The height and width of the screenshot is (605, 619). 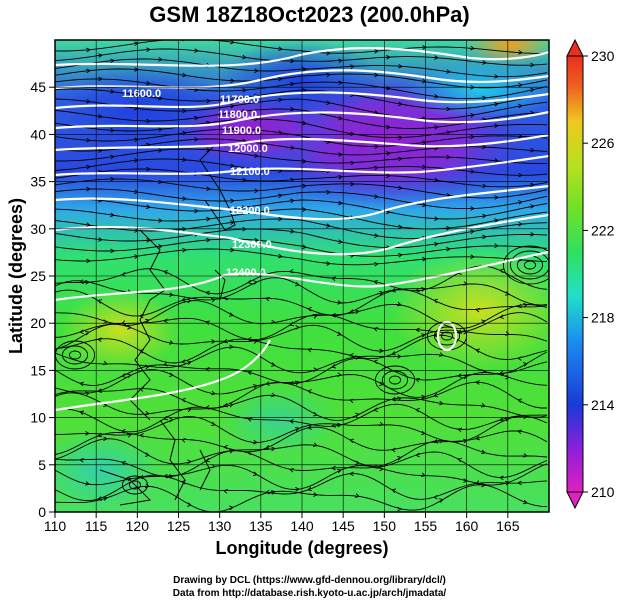 What do you see at coordinates (42, 465) in the screenshot?
I see `y-tick-label: 5` at bounding box center [42, 465].